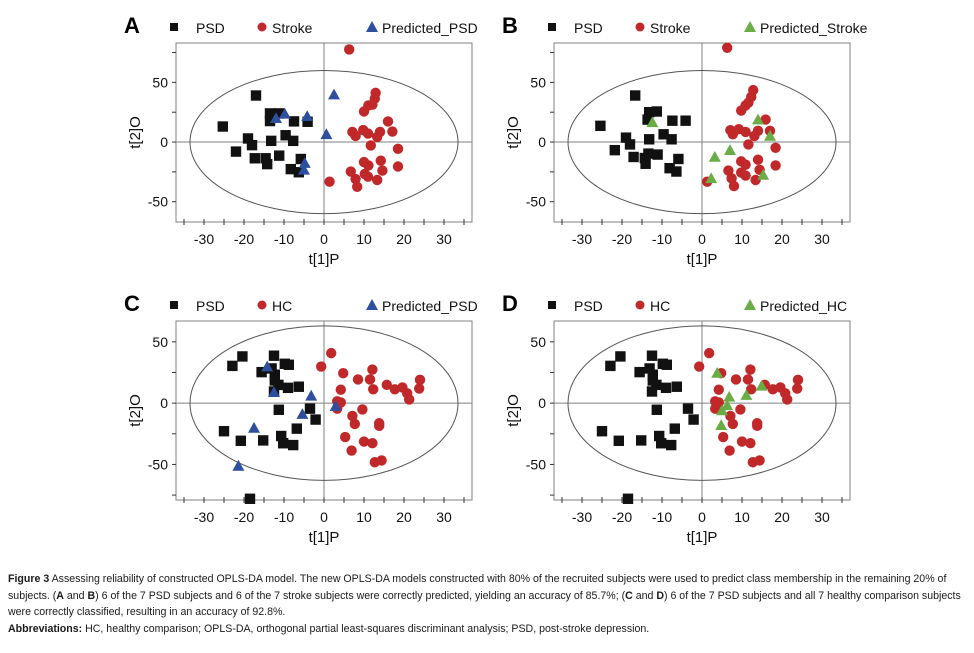 This screenshot has height=653, width=974. What do you see at coordinates (204, 239) in the screenshot?
I see `x-tick-label: -30` at bounding box center [204, 239].